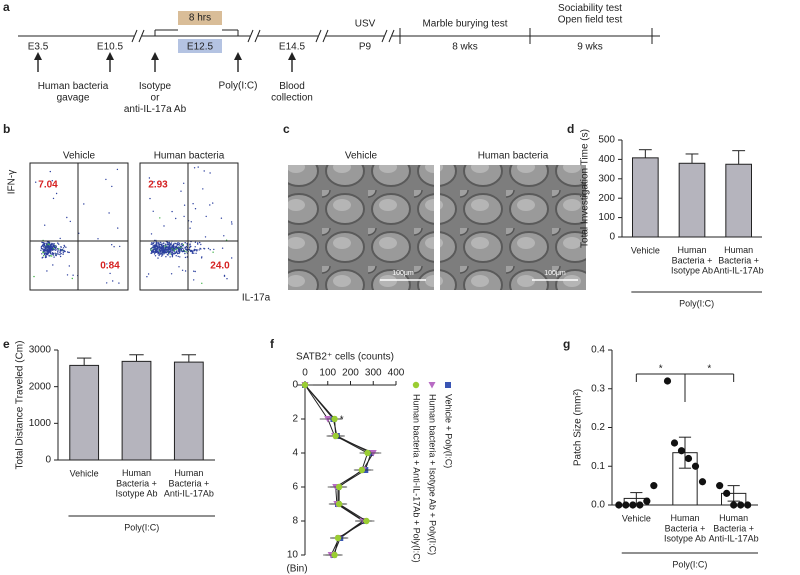 The image size is (800, 575). What do you see at coordinates (40, 386) in the screenshot?
I see `y-tick-label: 2000` at bounding box center [40, 386].